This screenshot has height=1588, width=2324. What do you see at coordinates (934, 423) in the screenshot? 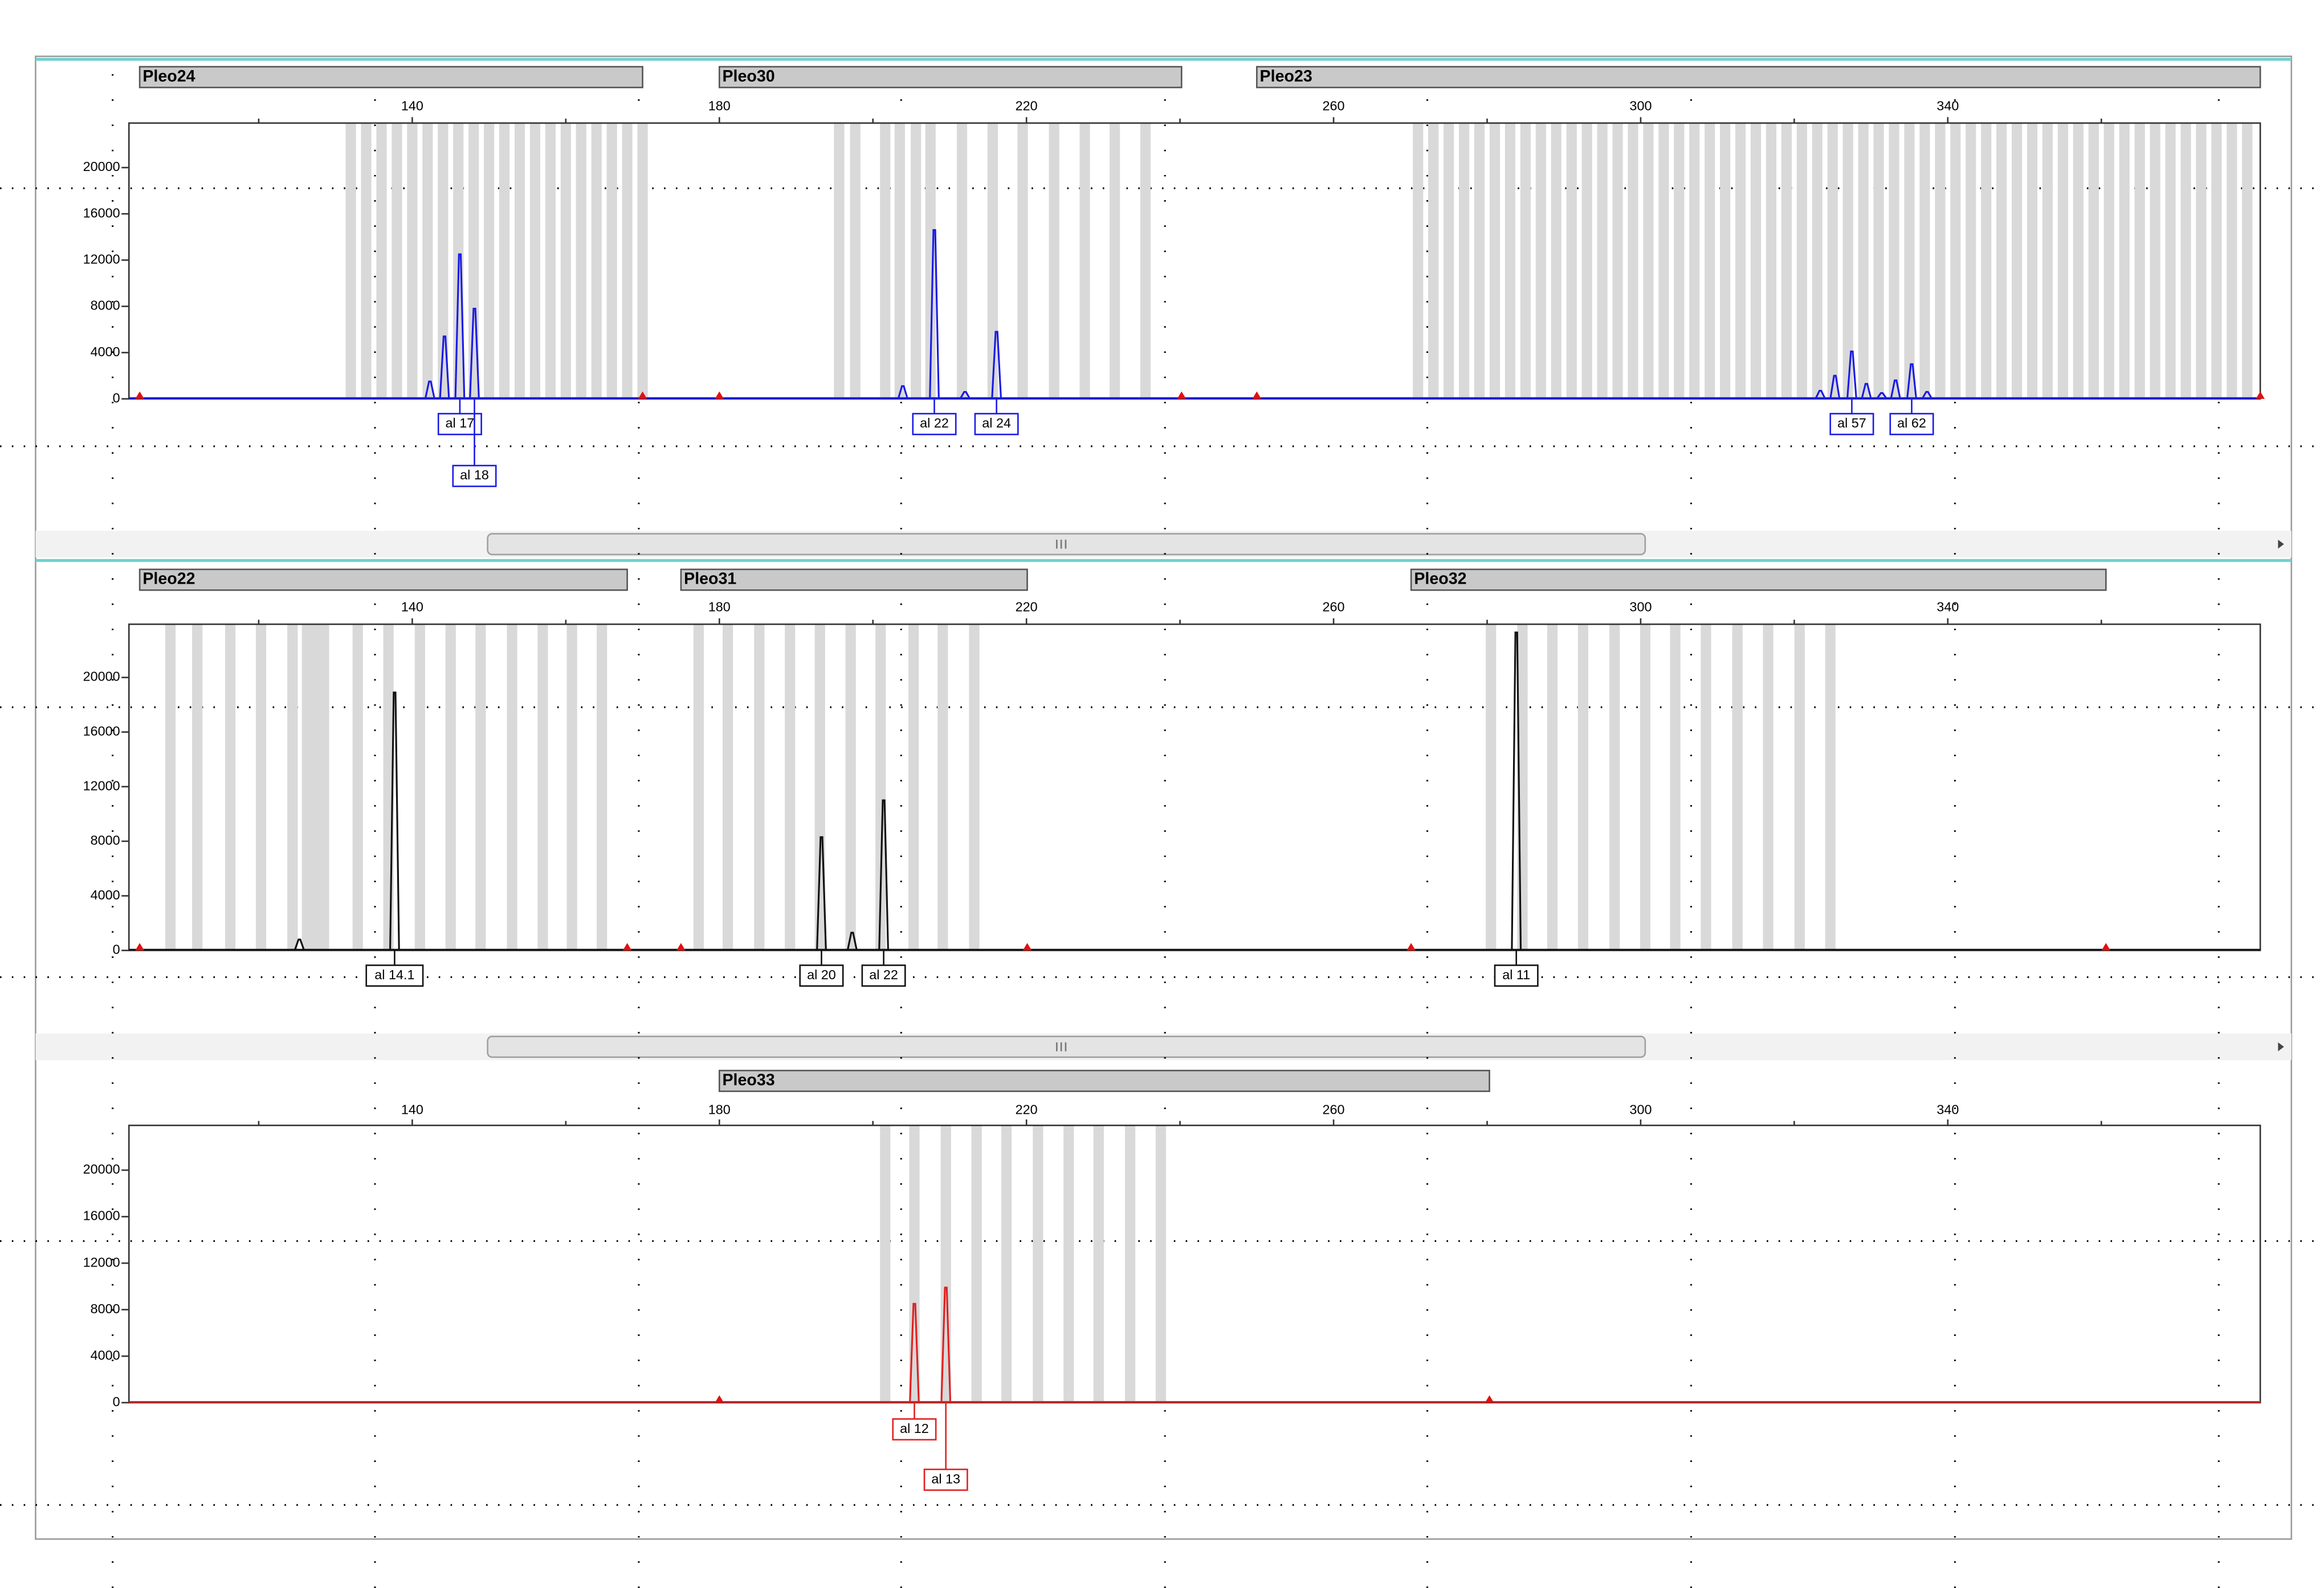
I see `allele-label: al 22` at bounding box center [934, 423].